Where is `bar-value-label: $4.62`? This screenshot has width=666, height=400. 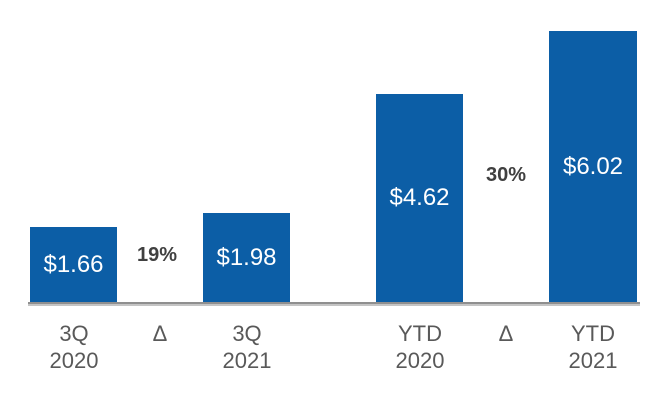
bar-value-label: $4.62 is located at coordinates (419, 197).